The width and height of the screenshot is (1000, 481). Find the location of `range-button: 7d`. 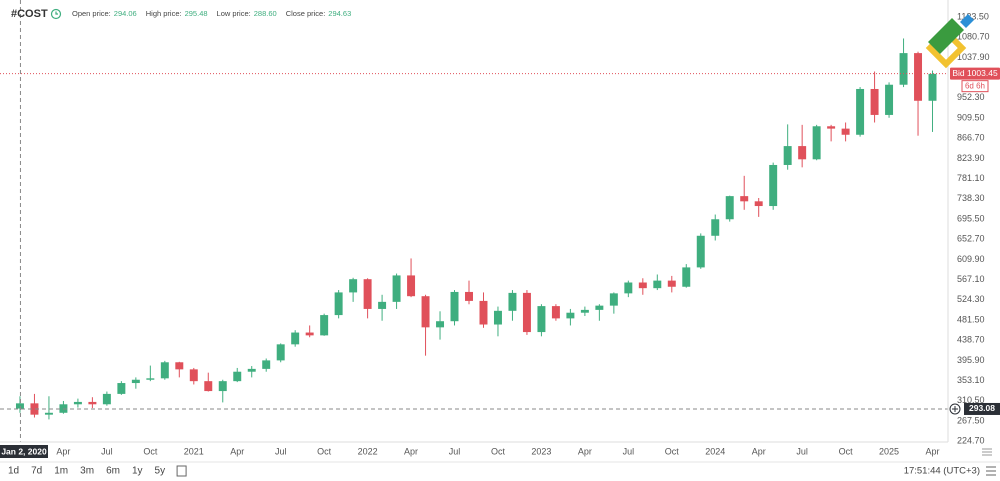

range-button: 7d is located at coordinates (36, 471).